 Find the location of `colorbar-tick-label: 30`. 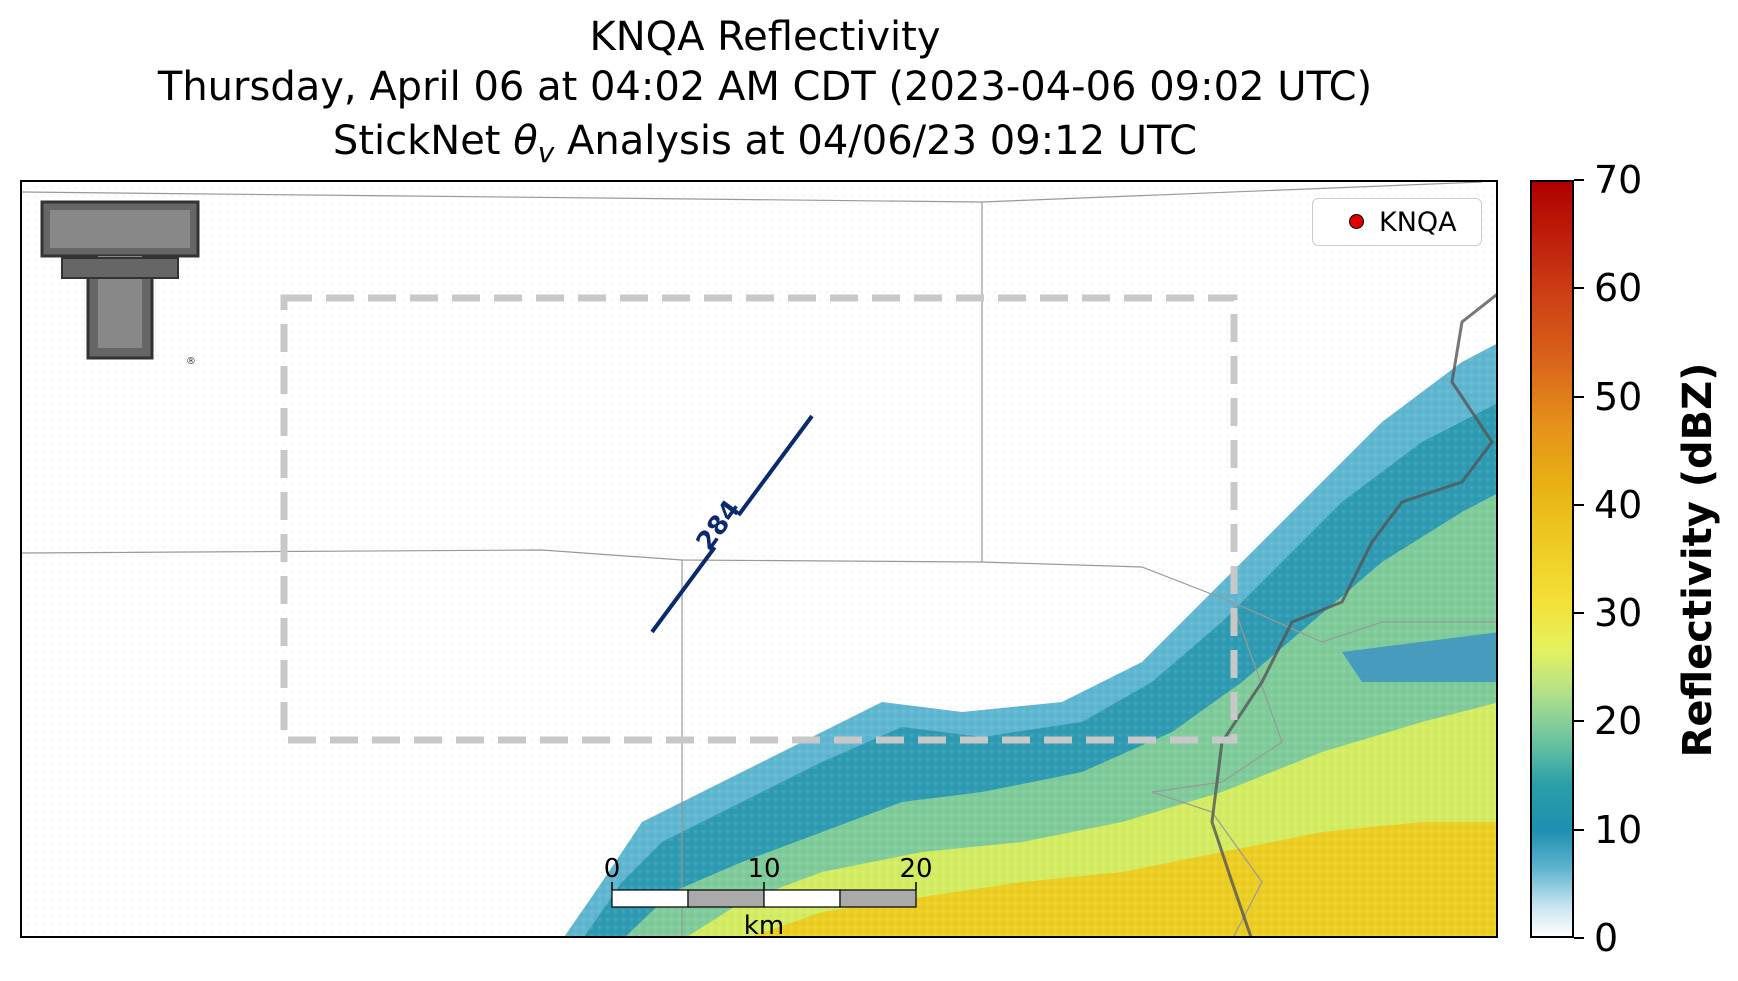

colorbar-tick-label: 30 is located at coordinates (1618, 613).